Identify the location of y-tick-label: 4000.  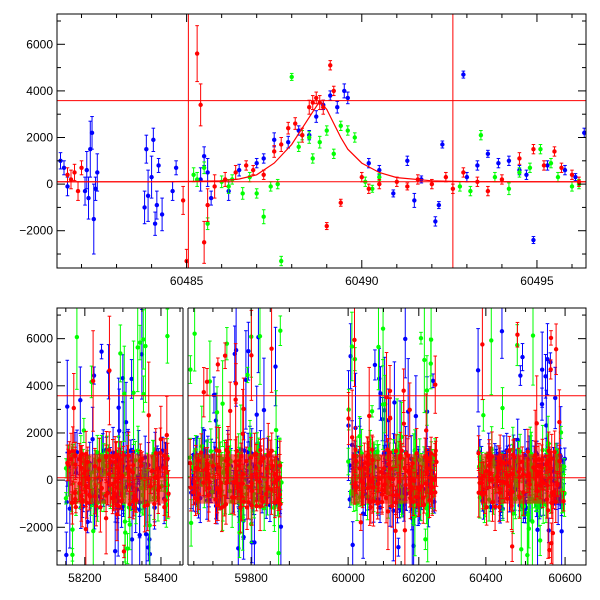
(39, 91).